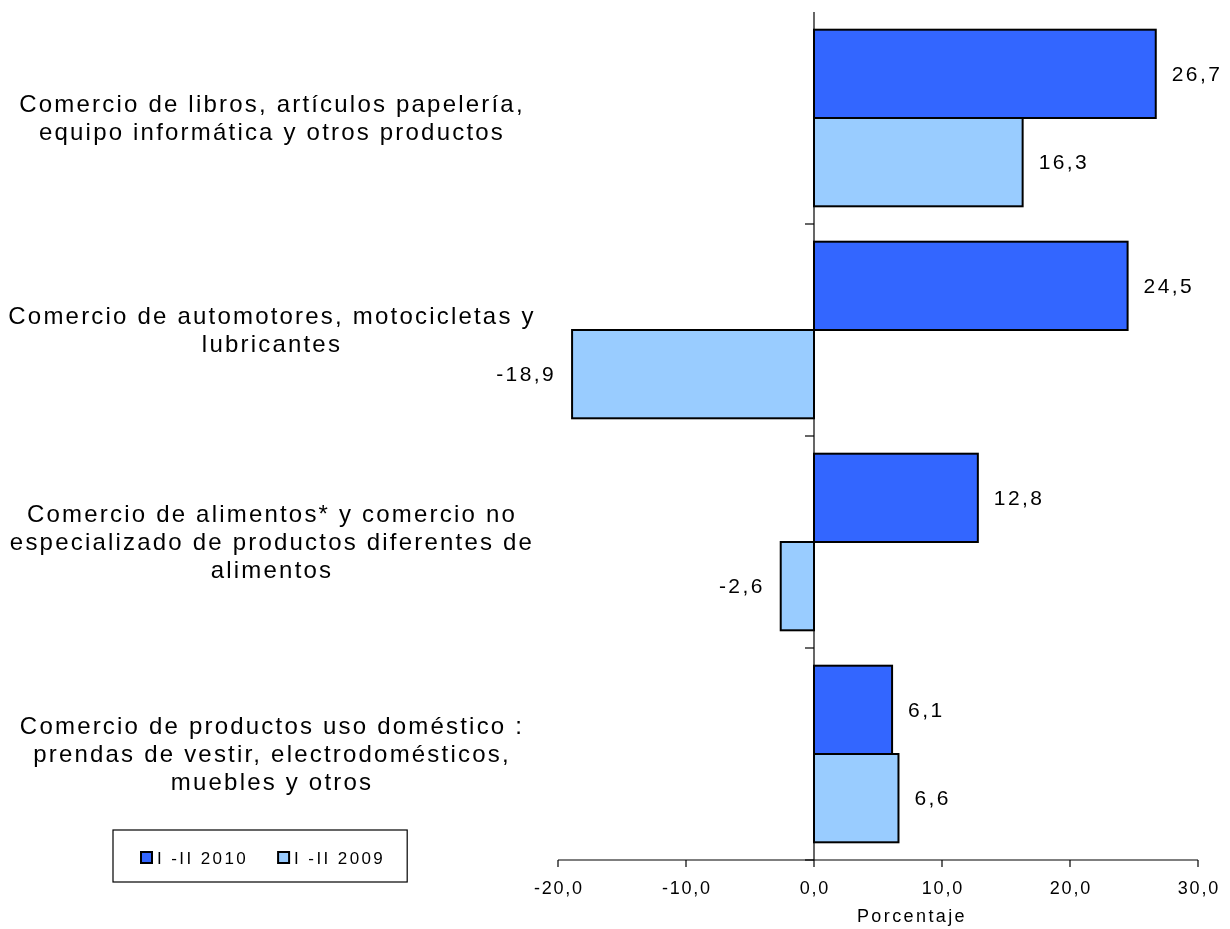 This screenshot has height=929, width=1230. I want to click on x-tick-label: 10,0, so click(943, 888).